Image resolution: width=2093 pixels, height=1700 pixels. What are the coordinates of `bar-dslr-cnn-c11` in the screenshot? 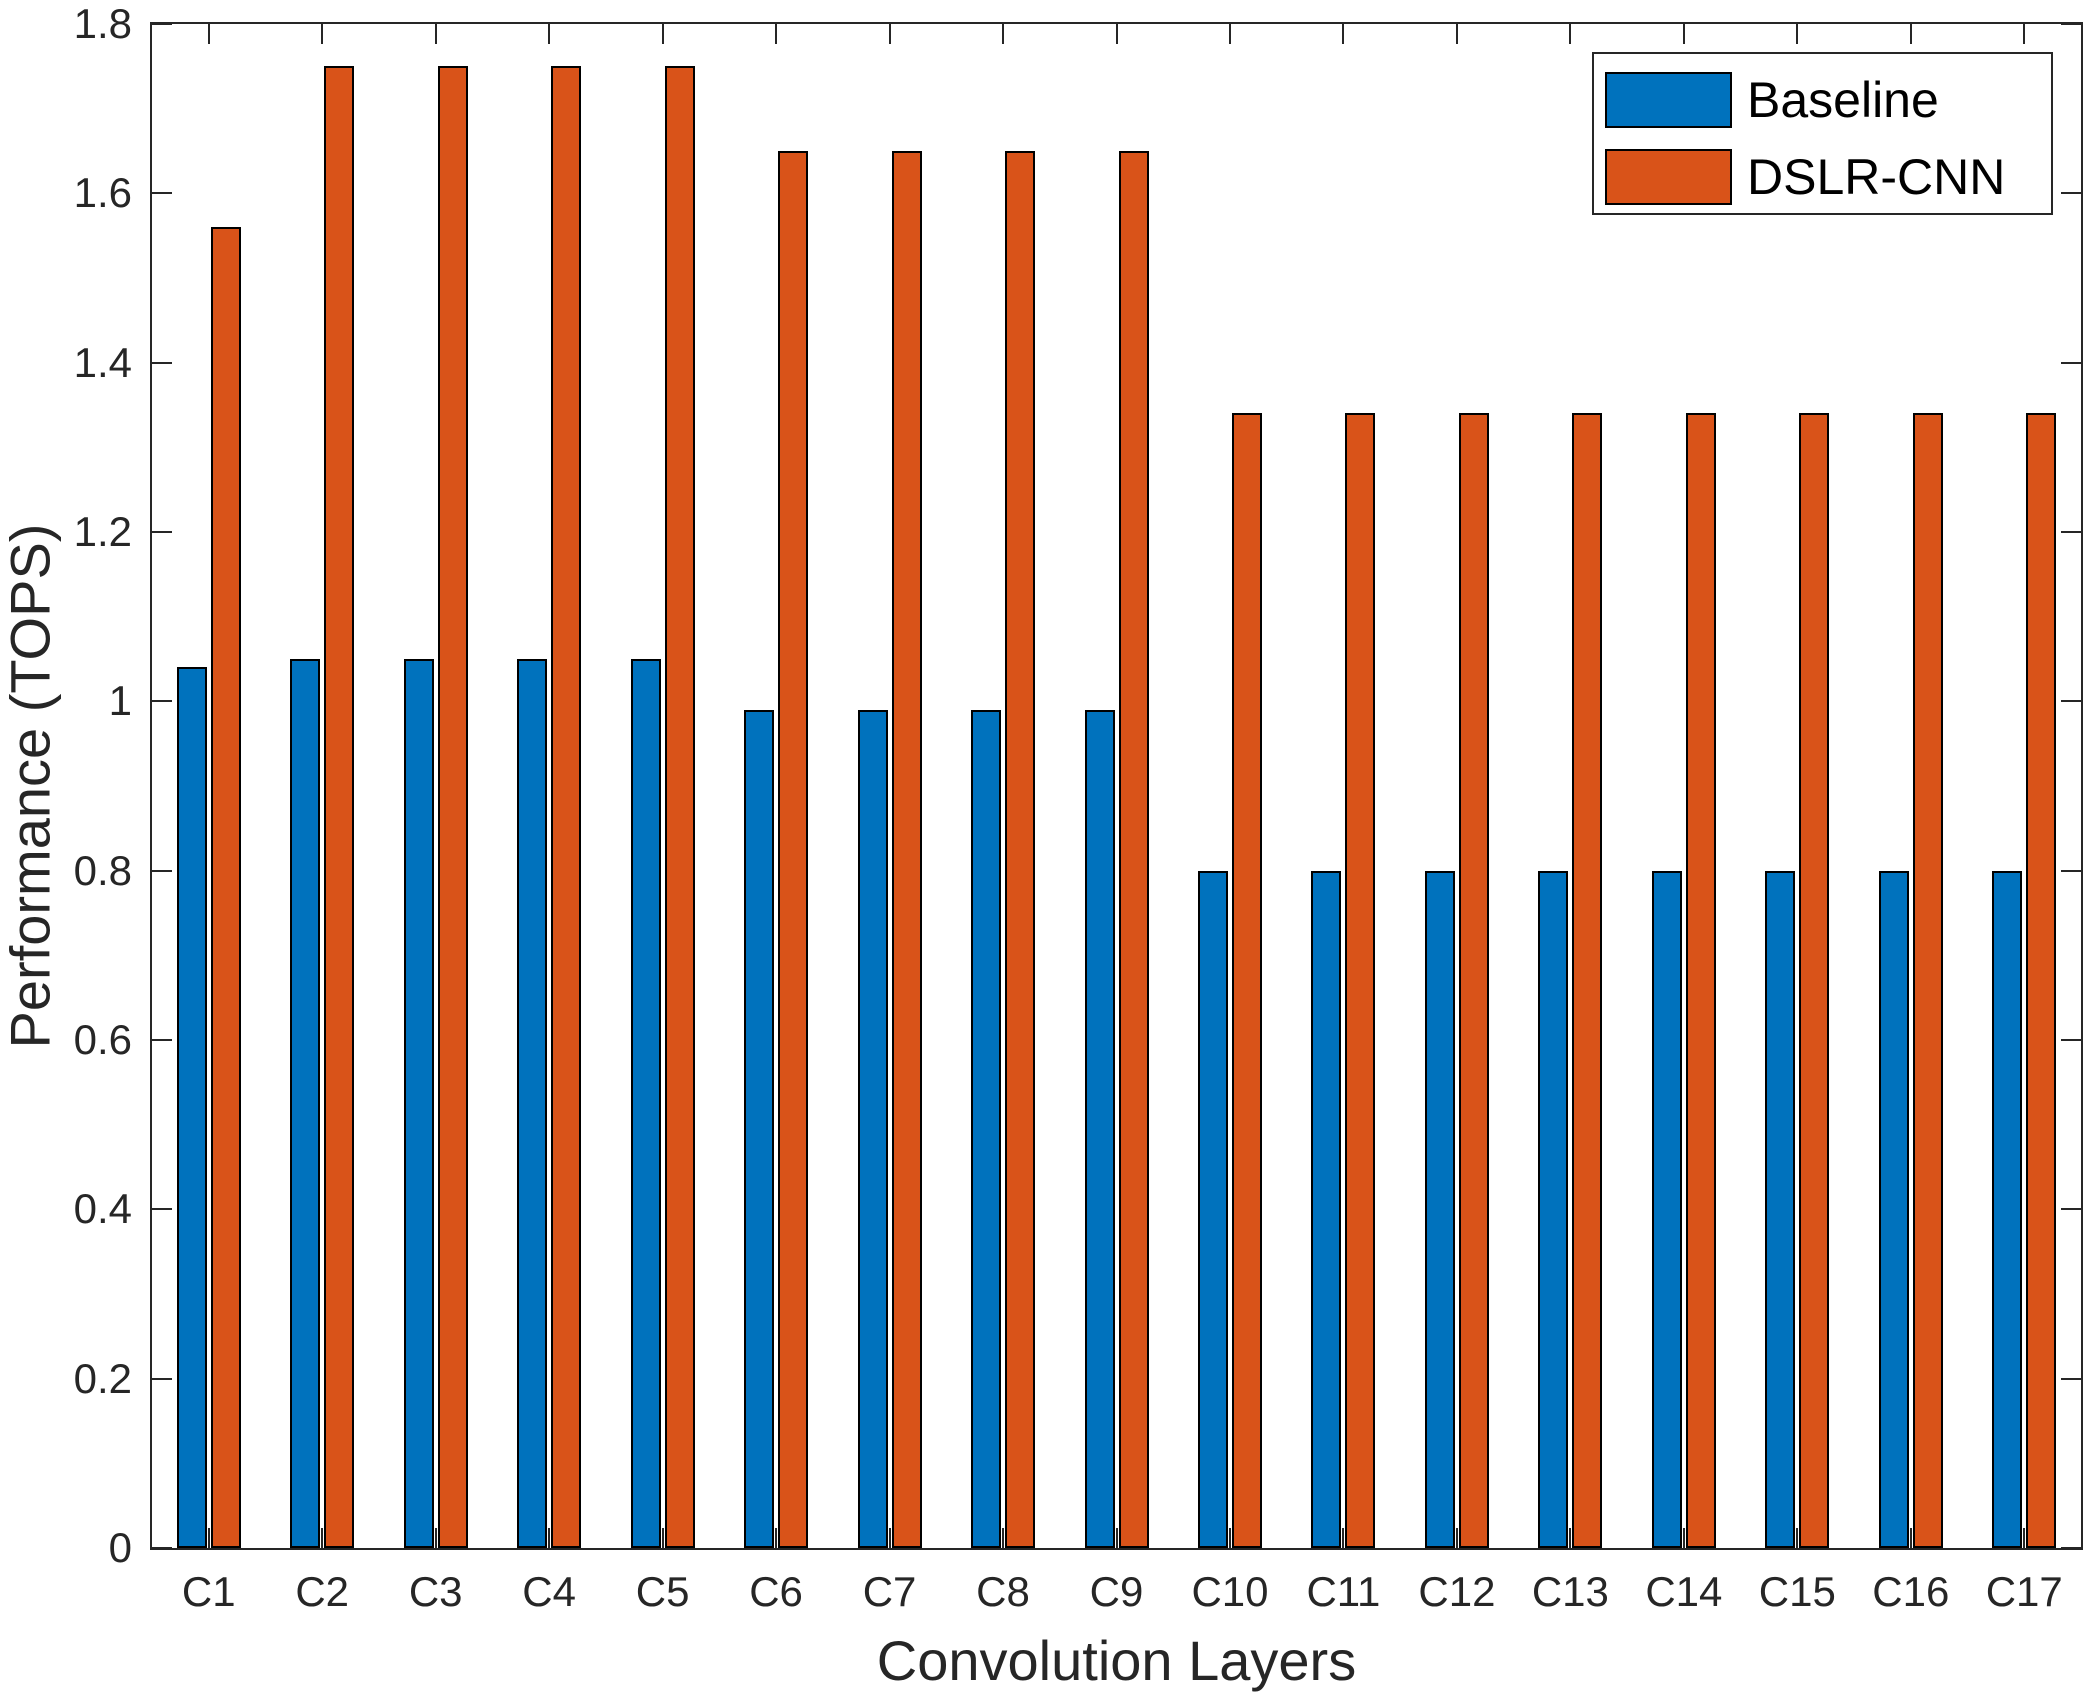 It's located at (1360, 980).